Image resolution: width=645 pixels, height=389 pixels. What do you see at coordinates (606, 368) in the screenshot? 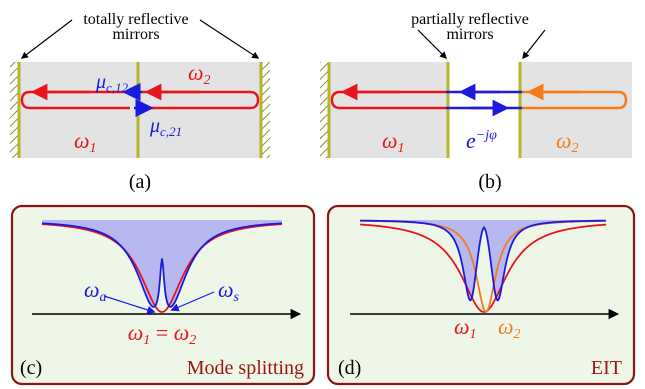
I see `title-d: EIT` at bounding box center [606, 368].